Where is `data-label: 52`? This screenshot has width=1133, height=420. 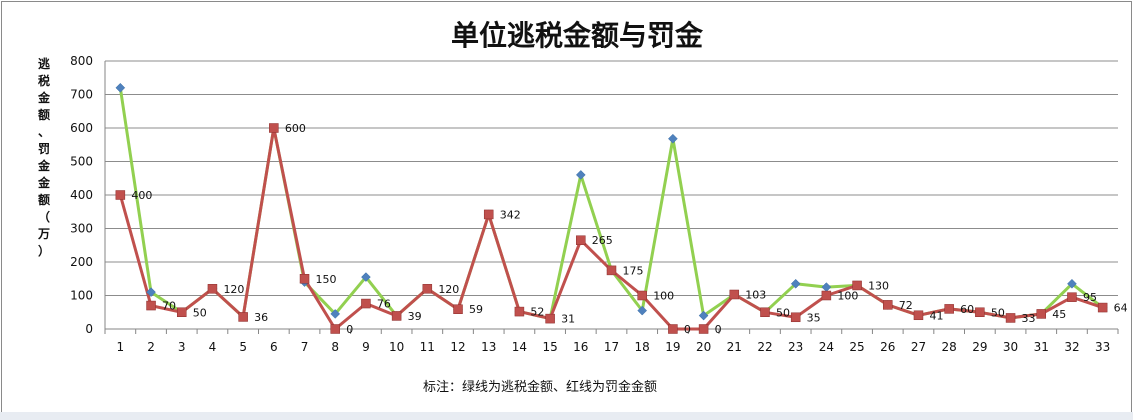 data-label: 52 is located at coordinates (537, 312).